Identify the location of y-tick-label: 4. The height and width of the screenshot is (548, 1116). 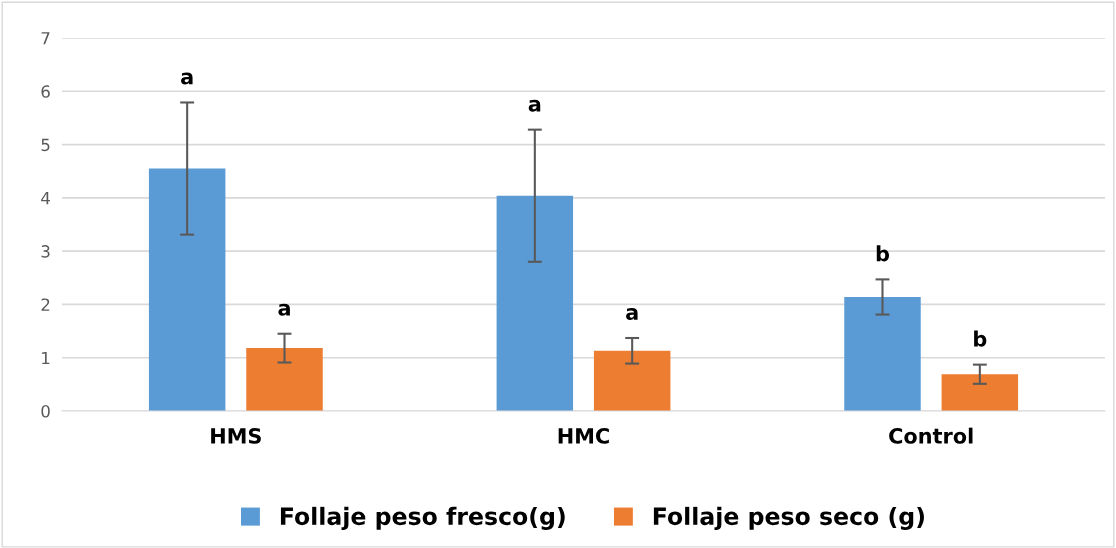
(45, 198).